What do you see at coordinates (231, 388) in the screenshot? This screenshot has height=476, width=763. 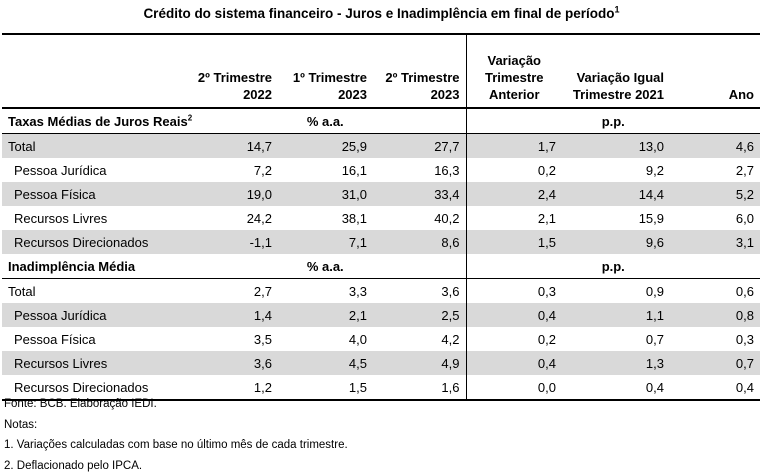 I see `cell: 1,2` at bounding box center [231, 388].